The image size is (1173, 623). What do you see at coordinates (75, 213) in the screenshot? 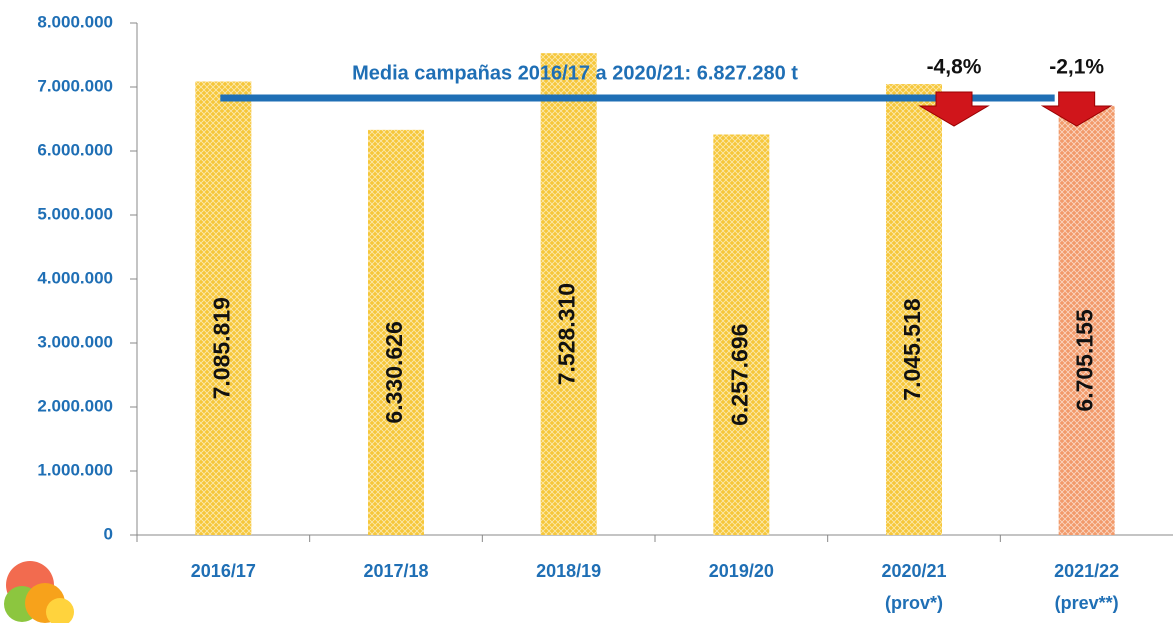
I see `y-tick-label: 5.000.000` at bounding box center [75, 213].